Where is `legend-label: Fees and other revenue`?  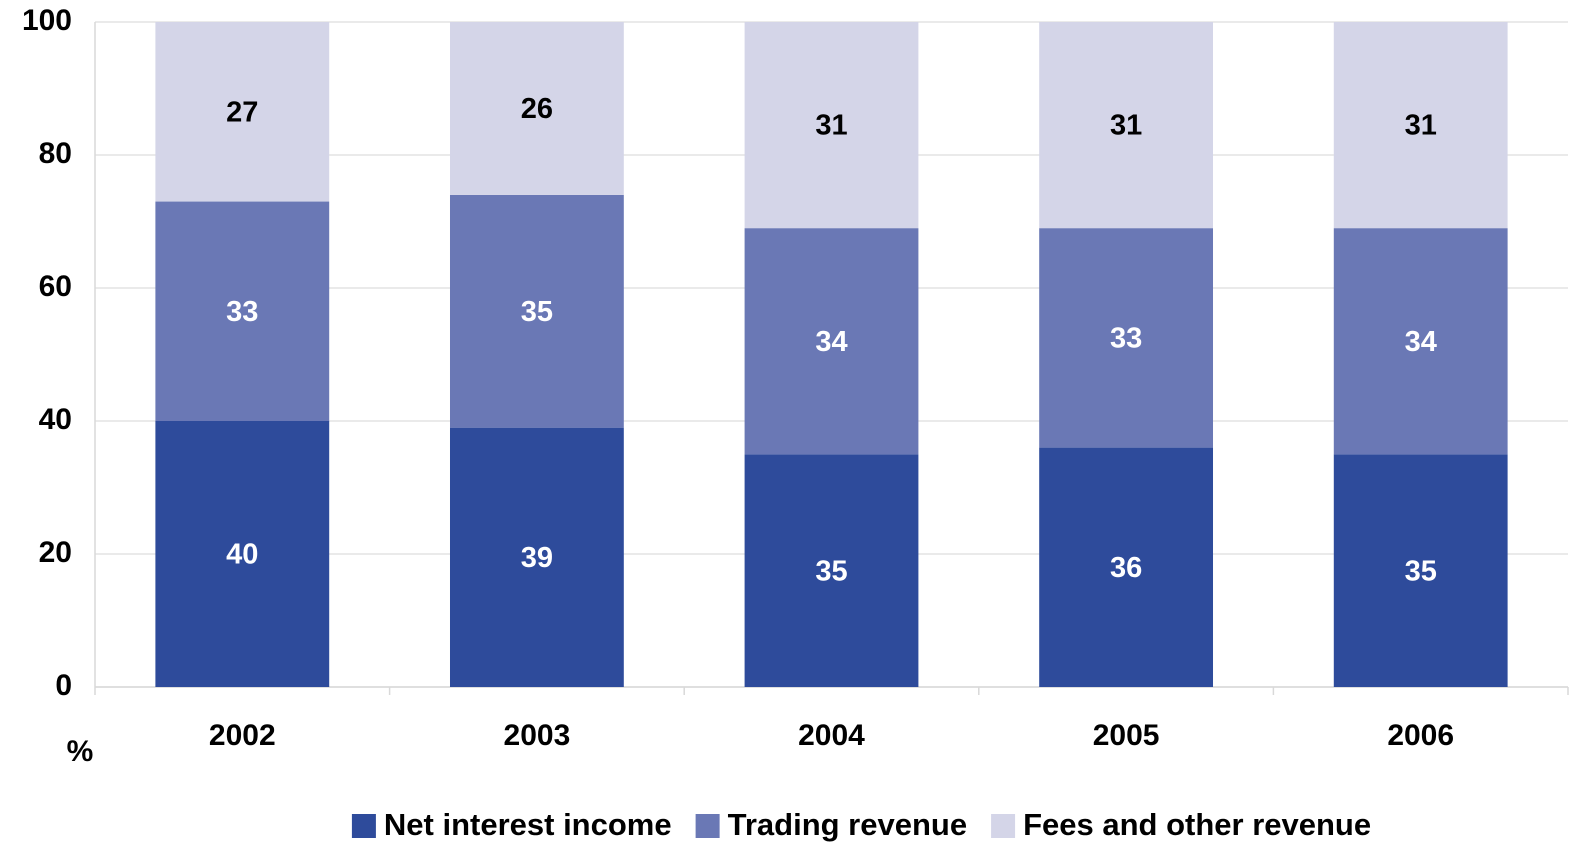 legend-label: Fees and other revenue is located at coordinates (1197, 824).